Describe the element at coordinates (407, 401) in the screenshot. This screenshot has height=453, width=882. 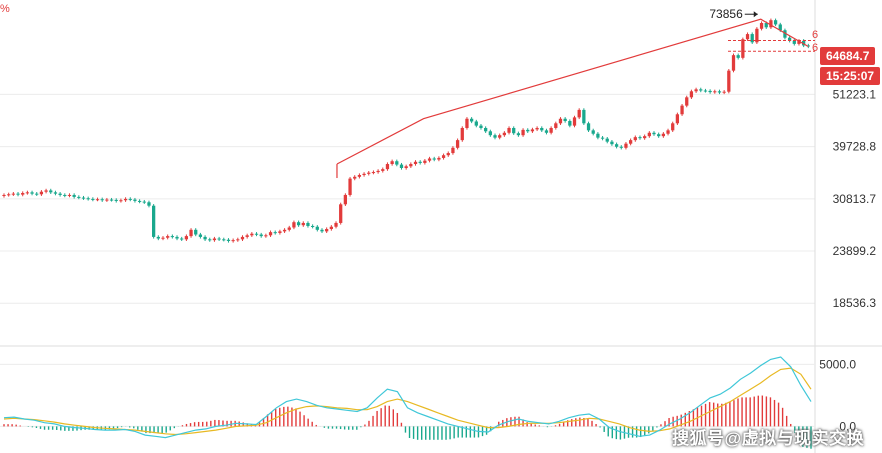
I see `osc-slow-line` at that location.